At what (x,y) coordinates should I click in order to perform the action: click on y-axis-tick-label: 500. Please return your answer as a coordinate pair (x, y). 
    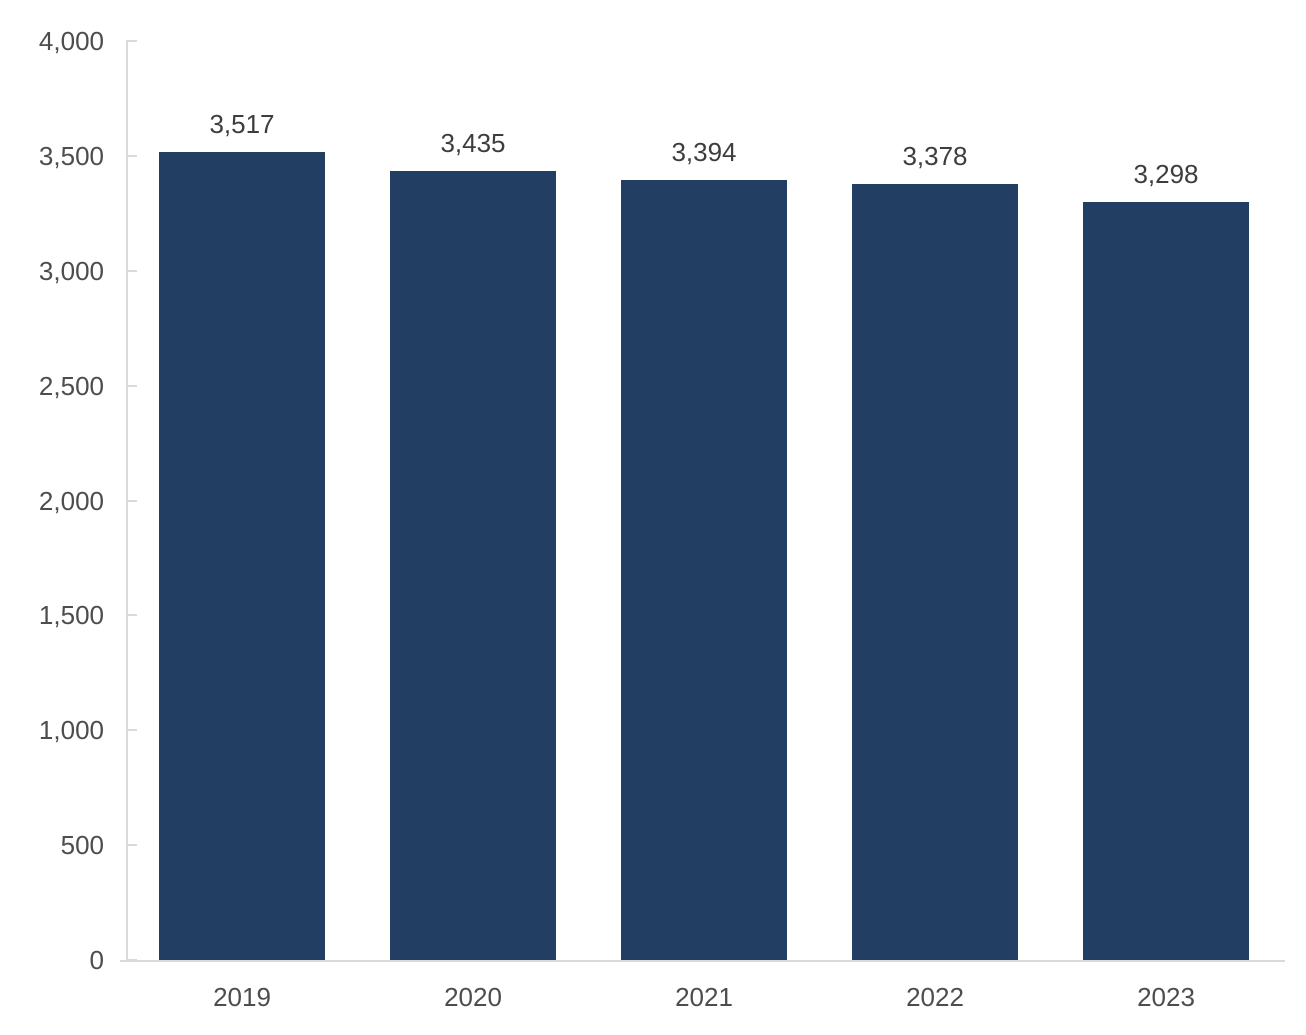
    Looking at the image, I should click on (82, 845).